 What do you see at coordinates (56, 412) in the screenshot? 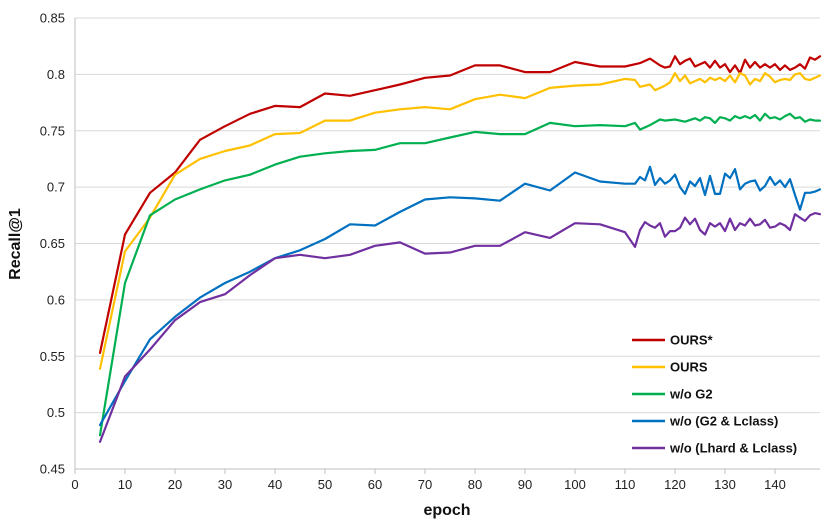
I see `y-tick-label: 0.5` at bounding box center [56, 412].